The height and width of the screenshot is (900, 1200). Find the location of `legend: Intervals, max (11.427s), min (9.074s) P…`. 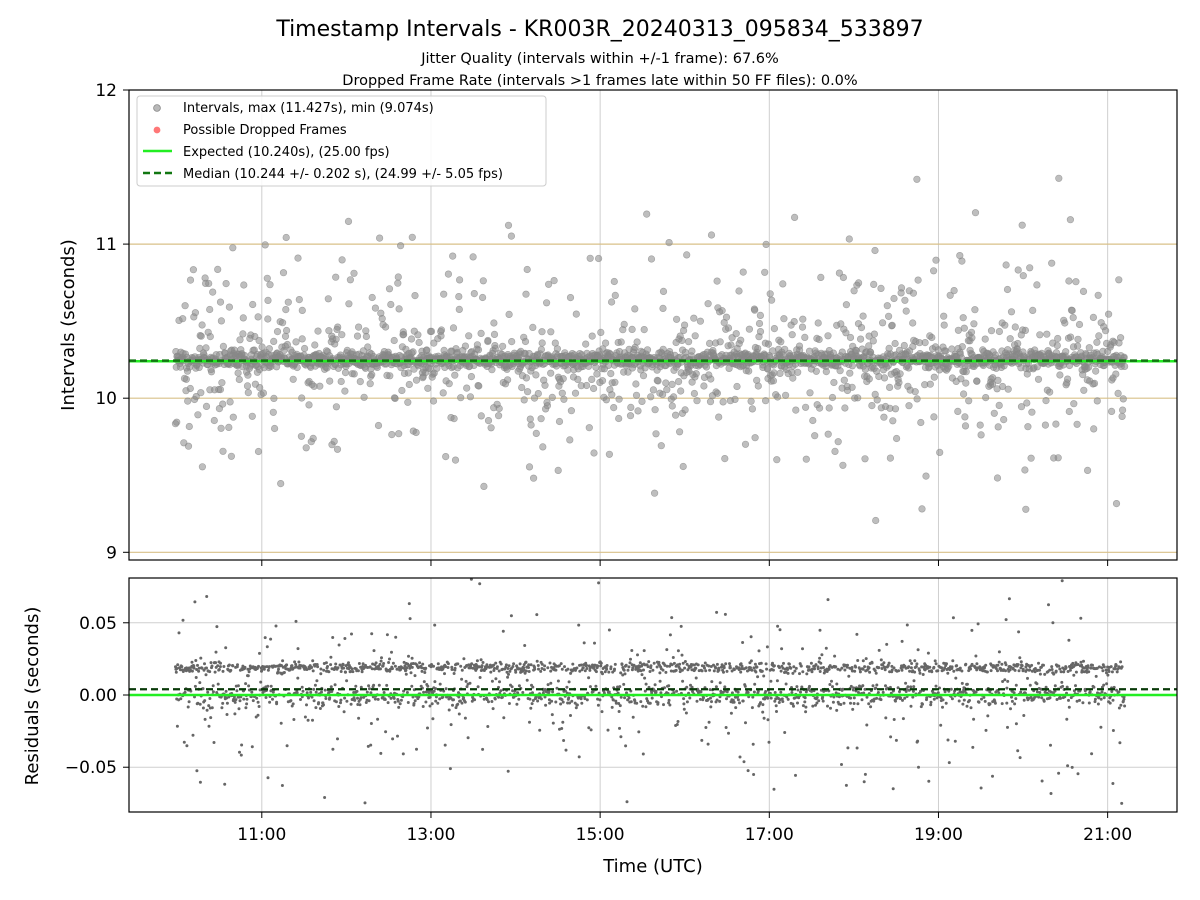

legend: Intervals, max (11.427s), min (9.074s) P… is located at coordinates (341, 141).